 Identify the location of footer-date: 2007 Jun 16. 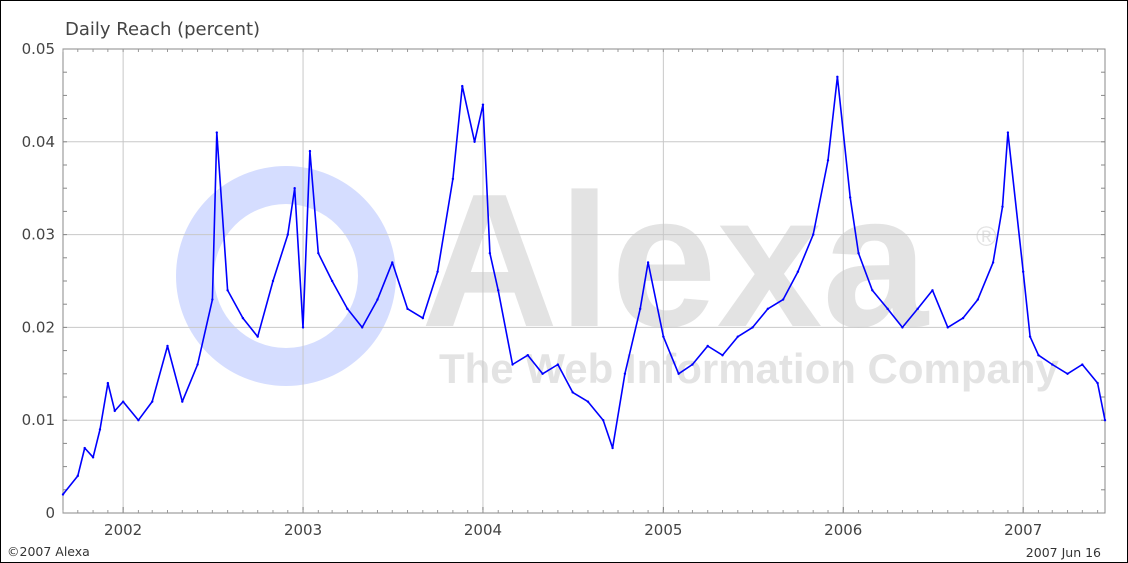
(1063, 552).